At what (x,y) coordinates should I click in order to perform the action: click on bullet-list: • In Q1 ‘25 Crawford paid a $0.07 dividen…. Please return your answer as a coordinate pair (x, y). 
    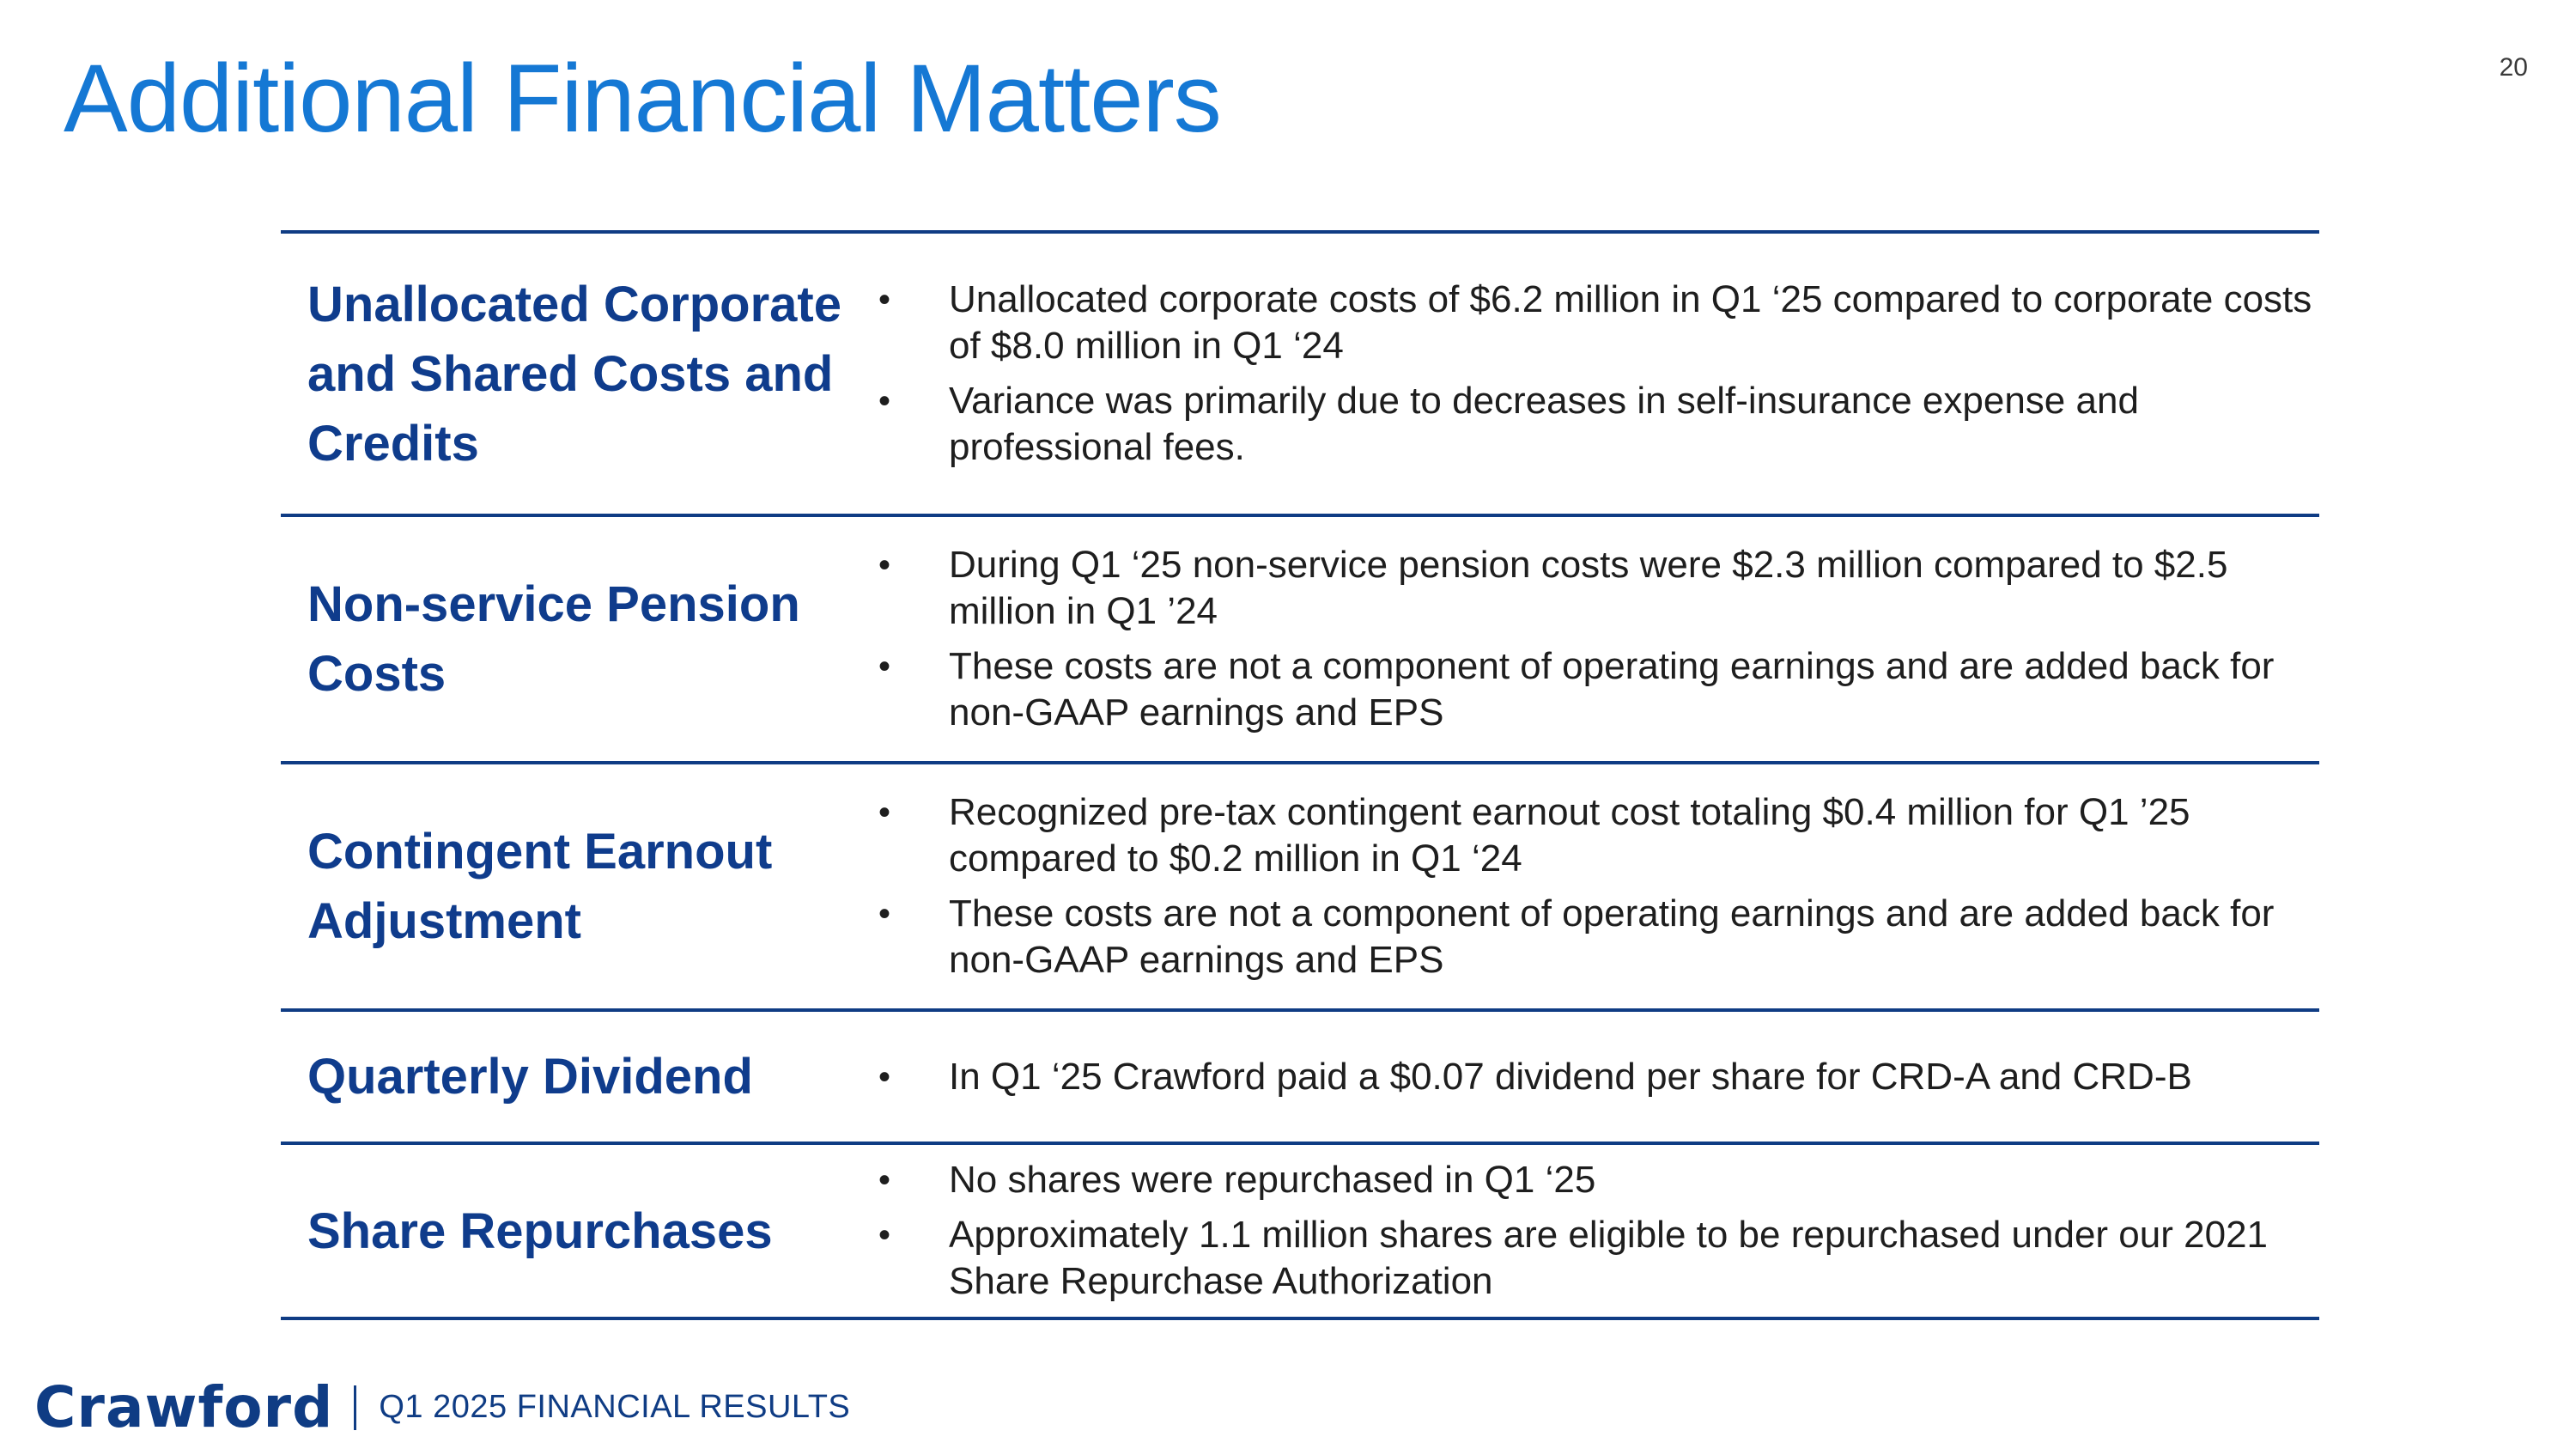
    Looking at the image, I should click on (1586, 1077).